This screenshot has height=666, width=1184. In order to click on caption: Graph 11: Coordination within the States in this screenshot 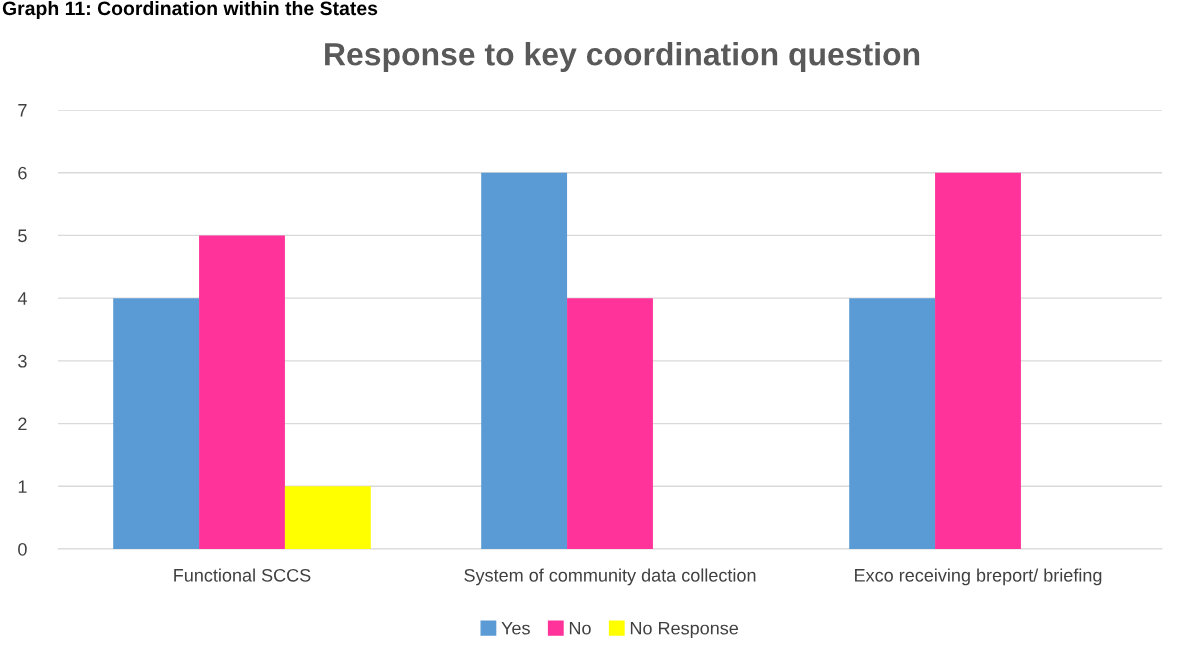, I will do `click(190, 10)`.